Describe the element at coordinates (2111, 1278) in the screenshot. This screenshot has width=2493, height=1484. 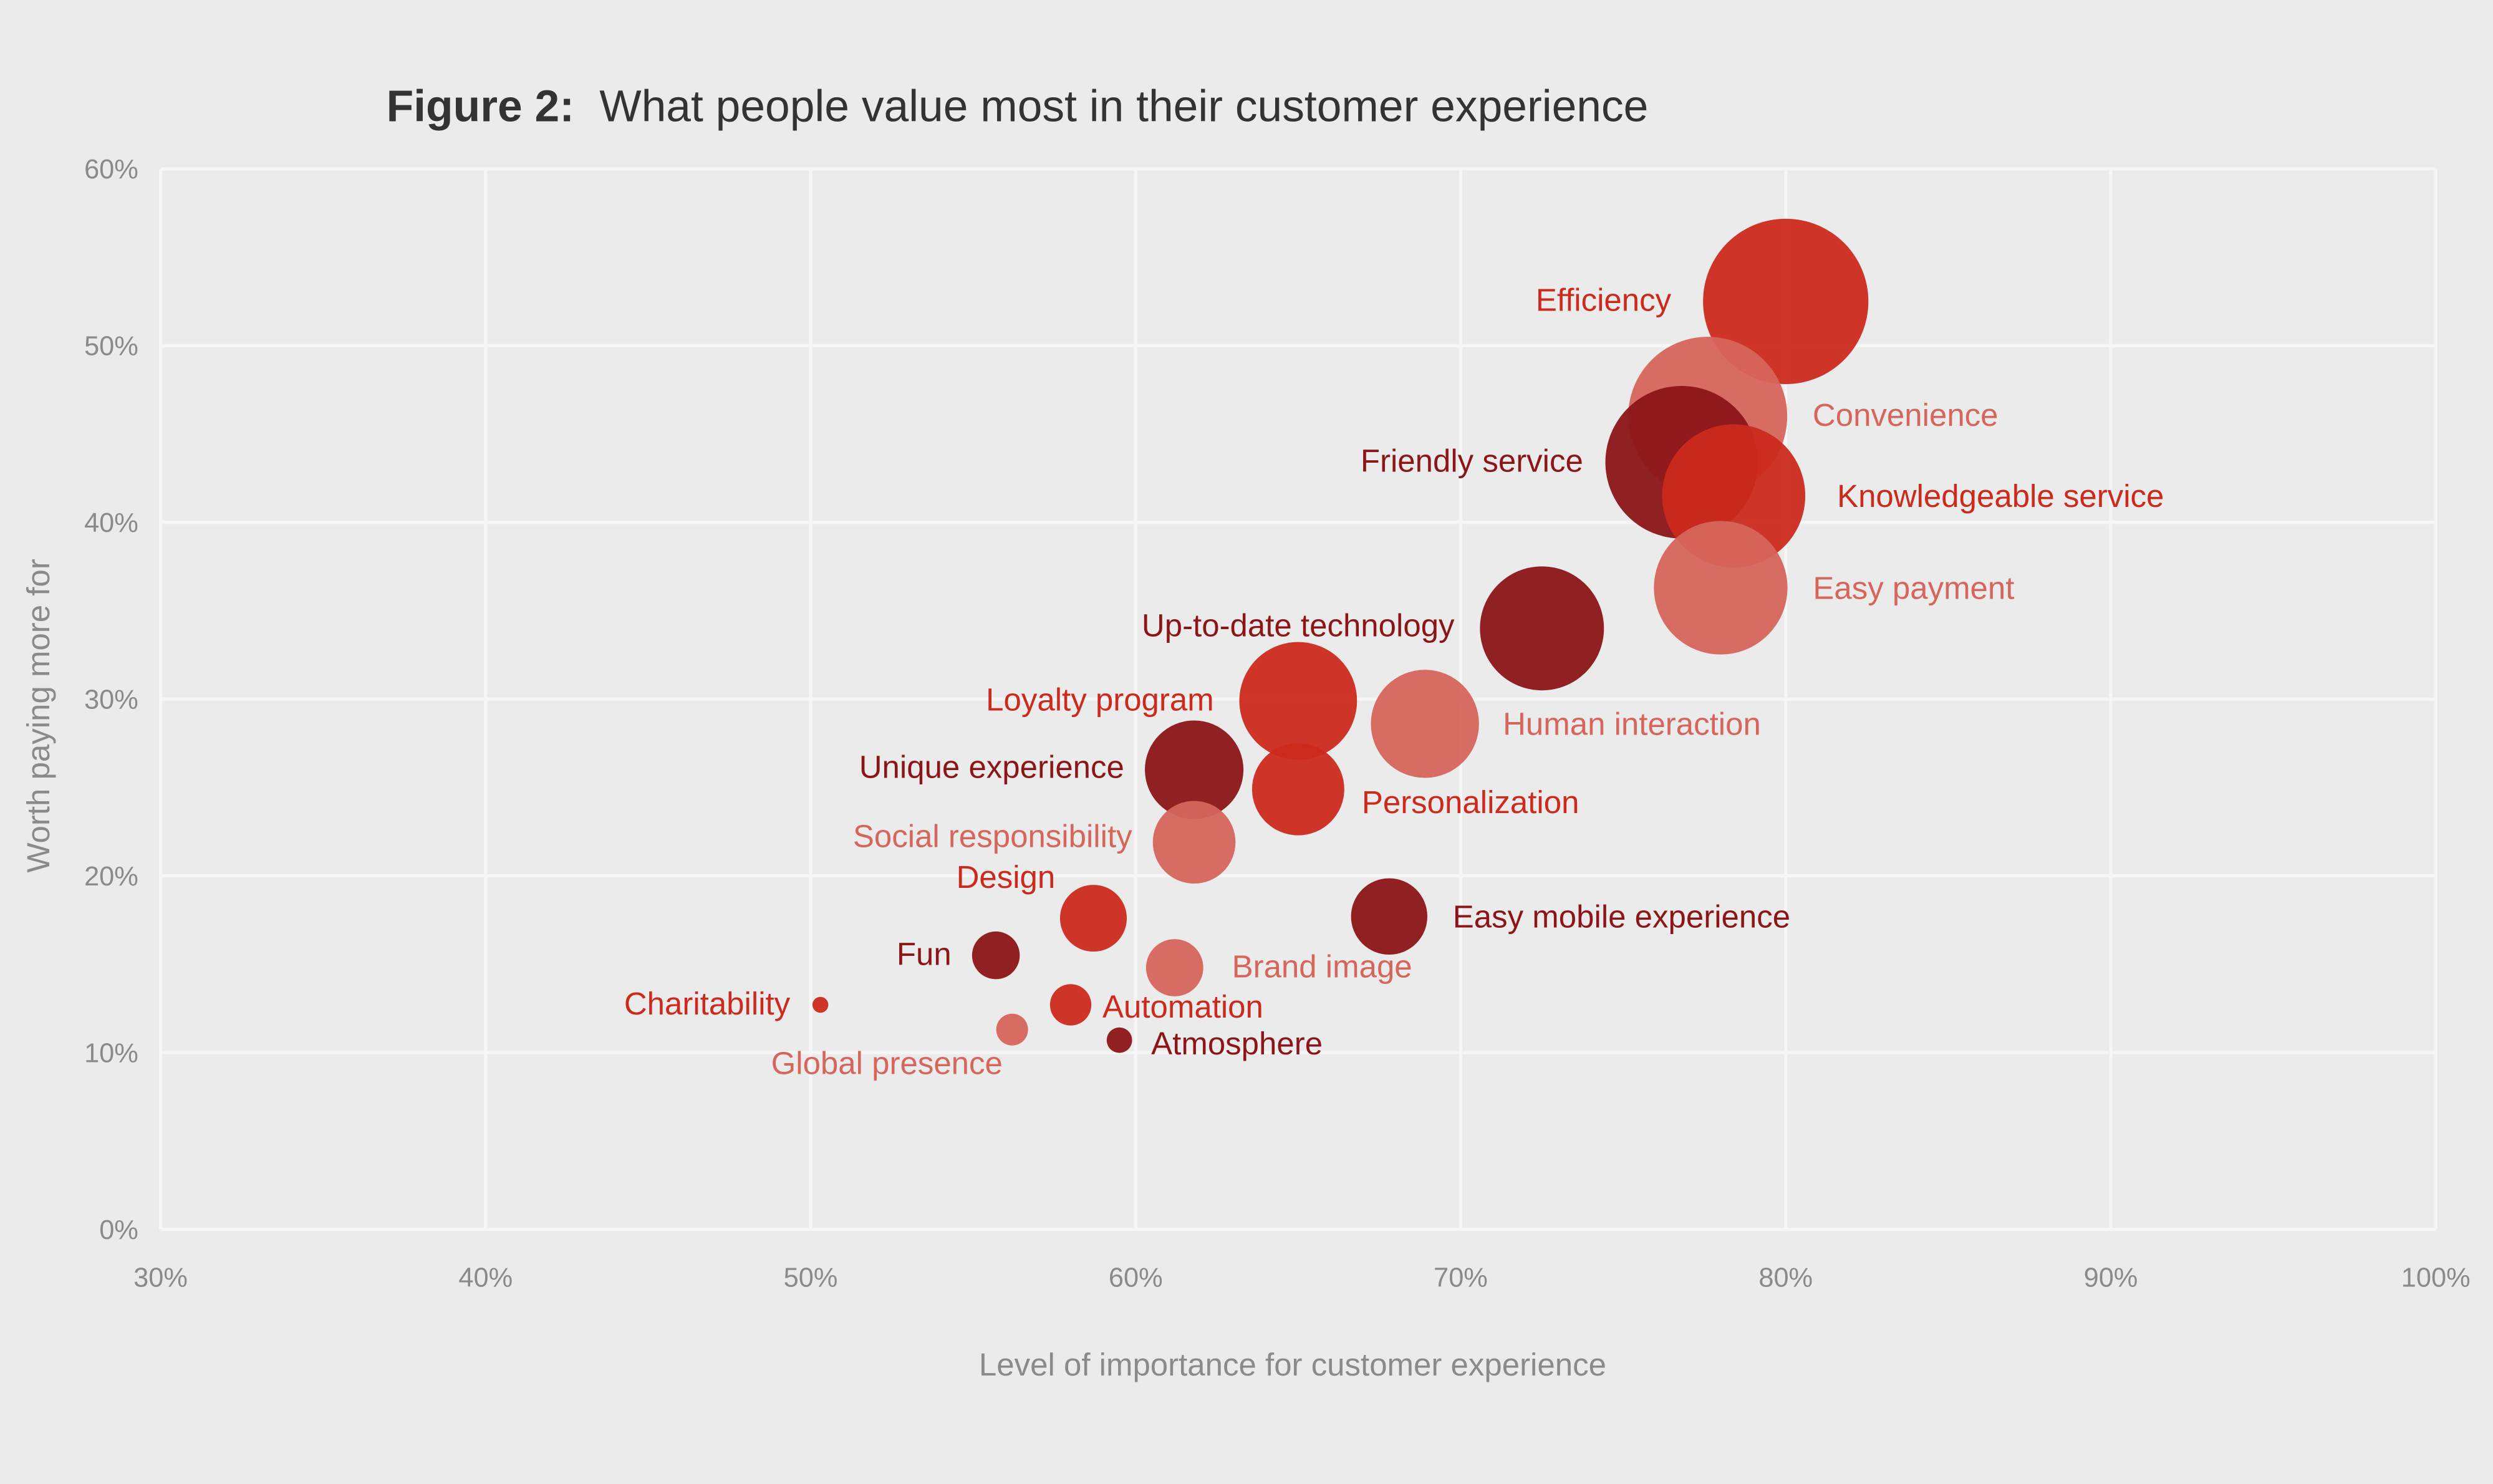
I see `x-tick-label: 90%` at that location.